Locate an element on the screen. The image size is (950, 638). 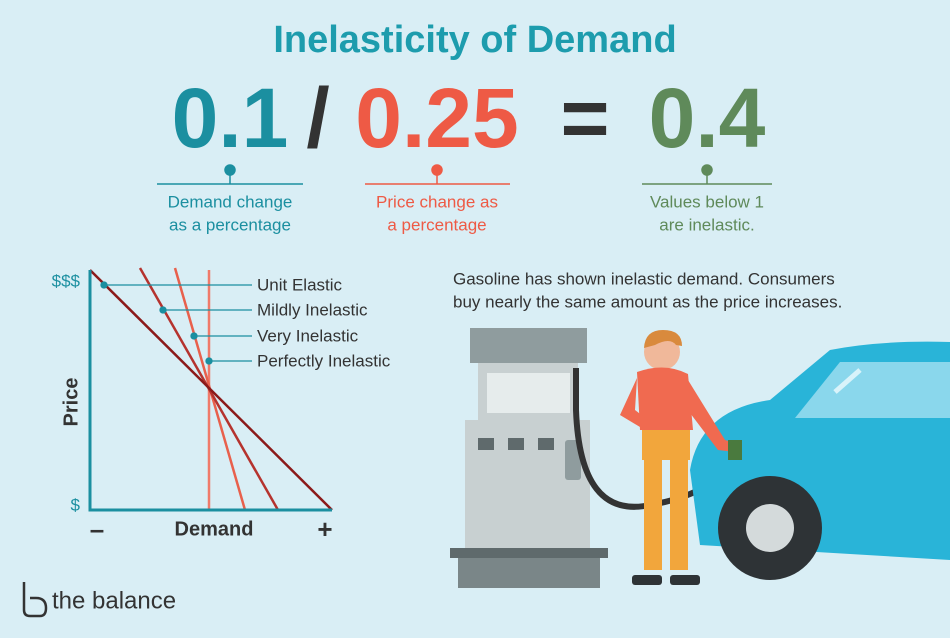
x-right-label: + is located at coordinates (324, 529).